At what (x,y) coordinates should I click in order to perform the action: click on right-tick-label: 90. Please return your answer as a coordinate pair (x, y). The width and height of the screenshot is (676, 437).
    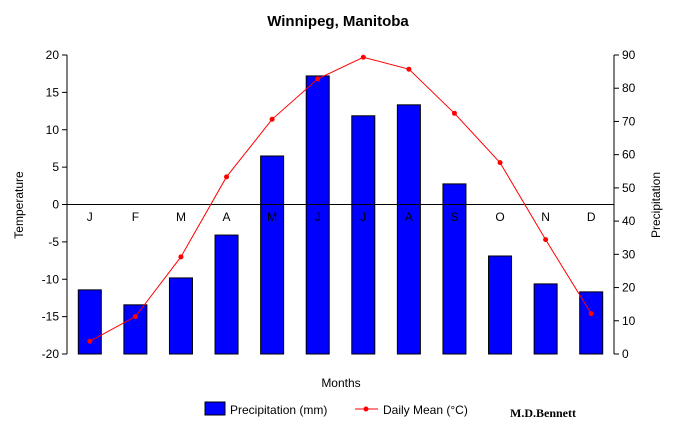
    Looking at the image, I should click on (629, 55).